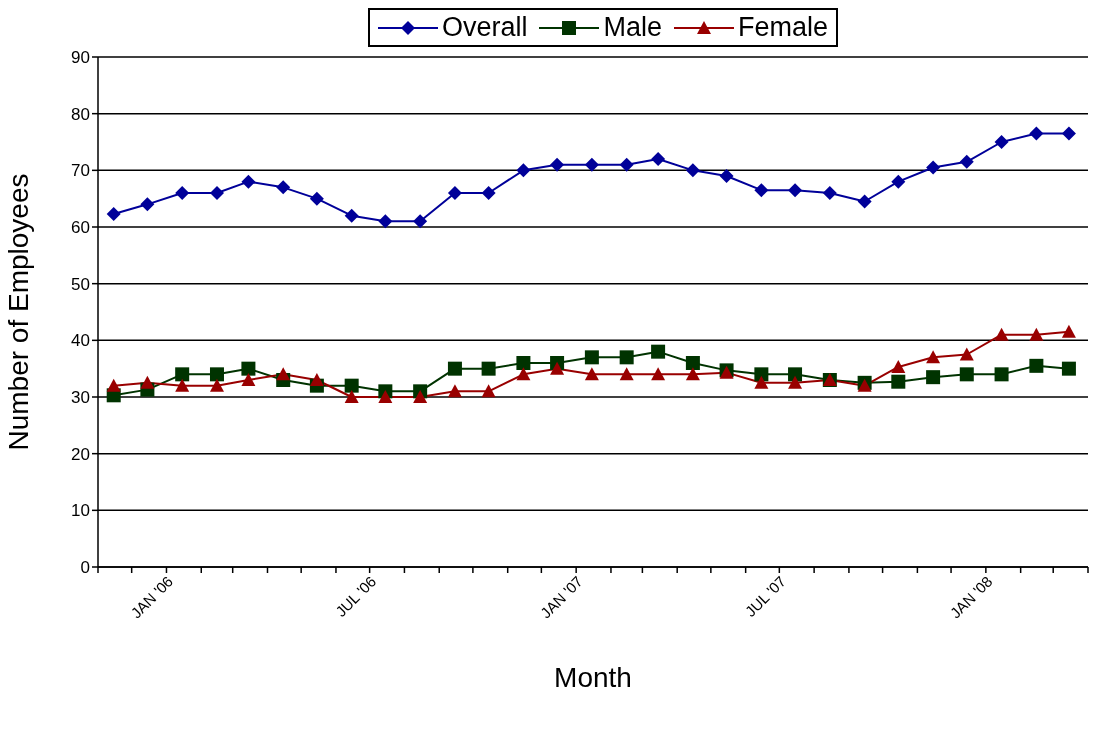 This screenshot has width=1101, height=738. What do you see at coordinates (80, 228) in the screenshot?
I see `y-tick-label: 60` at bounding box center [80, 228].